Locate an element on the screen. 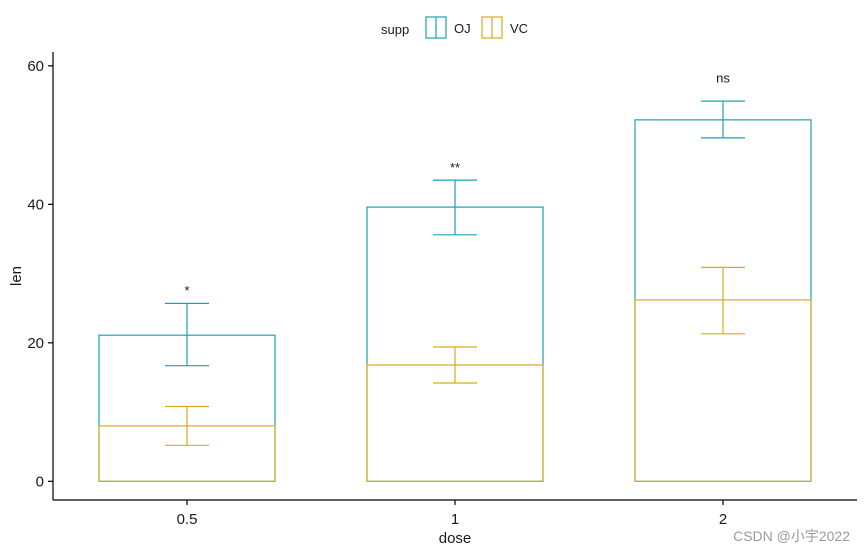 This screenshot has height=553, width=866. x-tick-label: 0.5 is located at coordinates (187, 519).